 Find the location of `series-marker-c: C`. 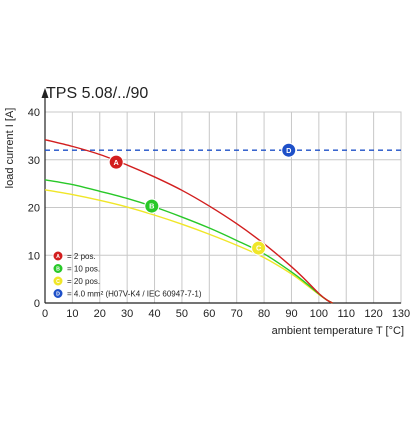

series-marker-c: C is located at coordinates (259, 248).